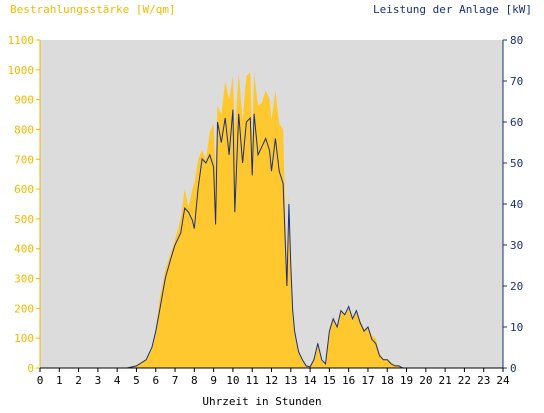 The width and height of the screenshot is (544, 413). Describe the element at coordinates (175, 380) in the screenshot. I see `x-tick-label: 7` at that location.